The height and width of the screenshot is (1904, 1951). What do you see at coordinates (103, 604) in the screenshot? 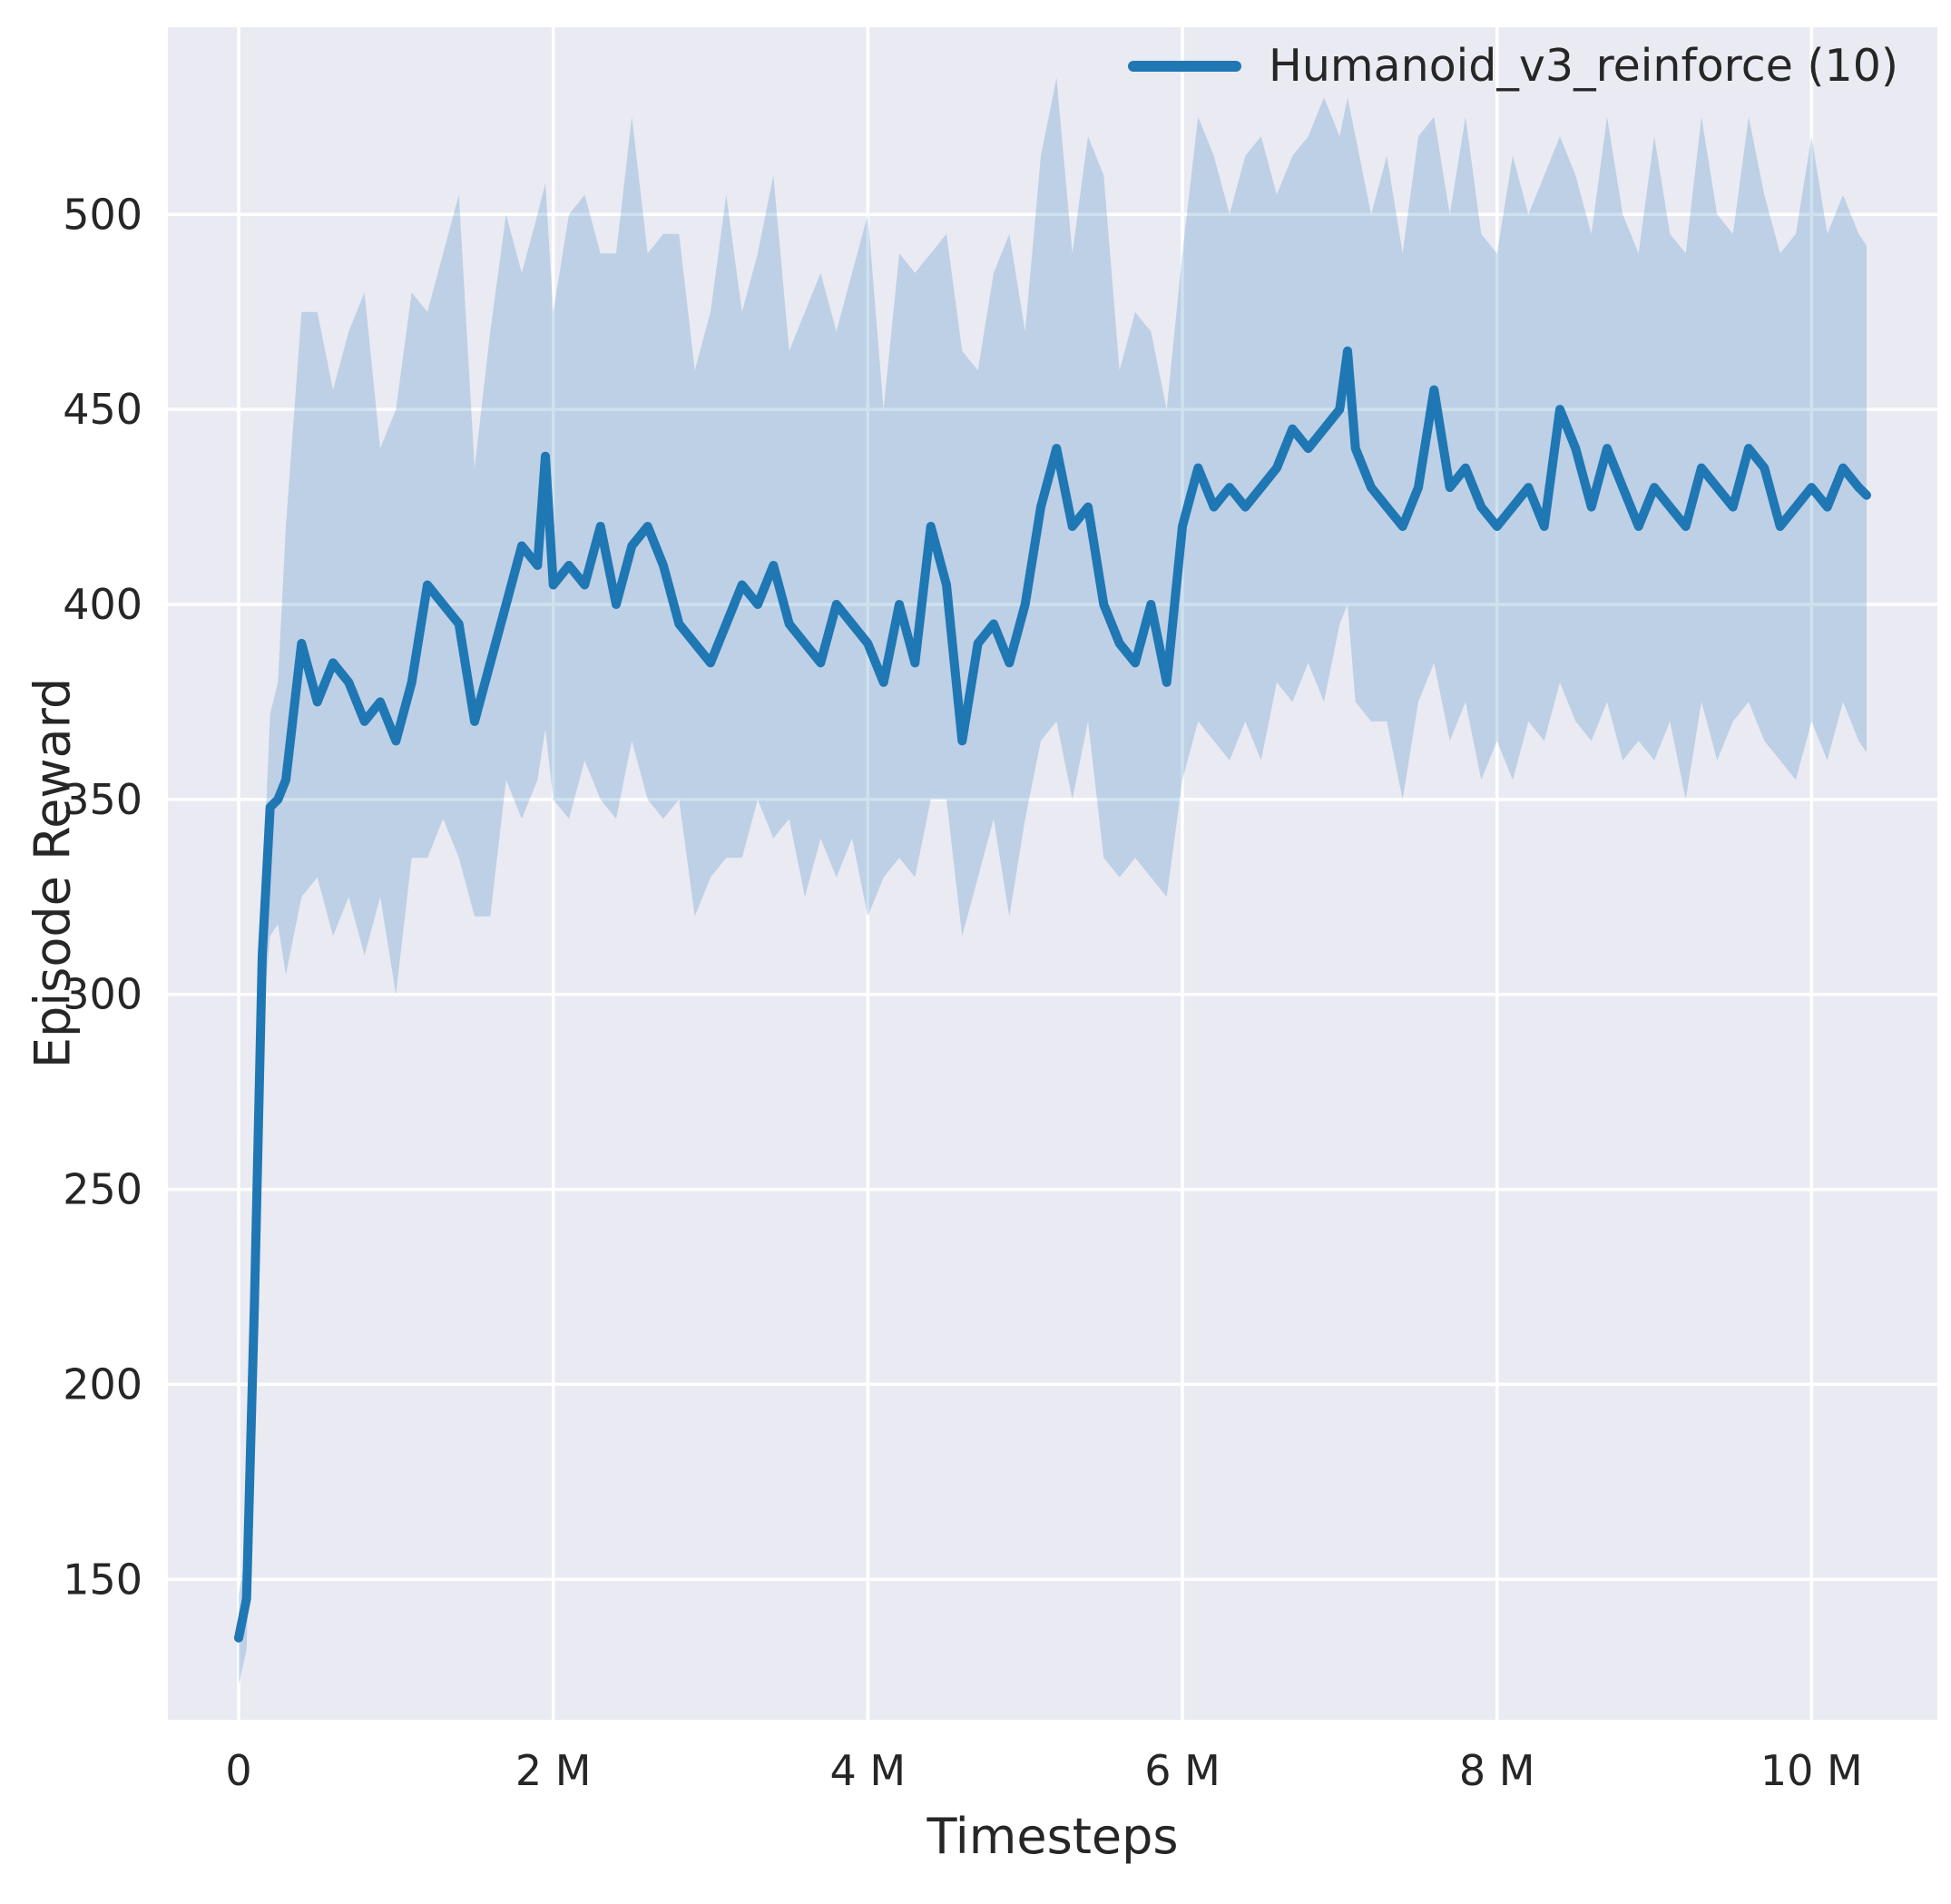
I see `svg-text: 400` at bounding box center [103, 604].